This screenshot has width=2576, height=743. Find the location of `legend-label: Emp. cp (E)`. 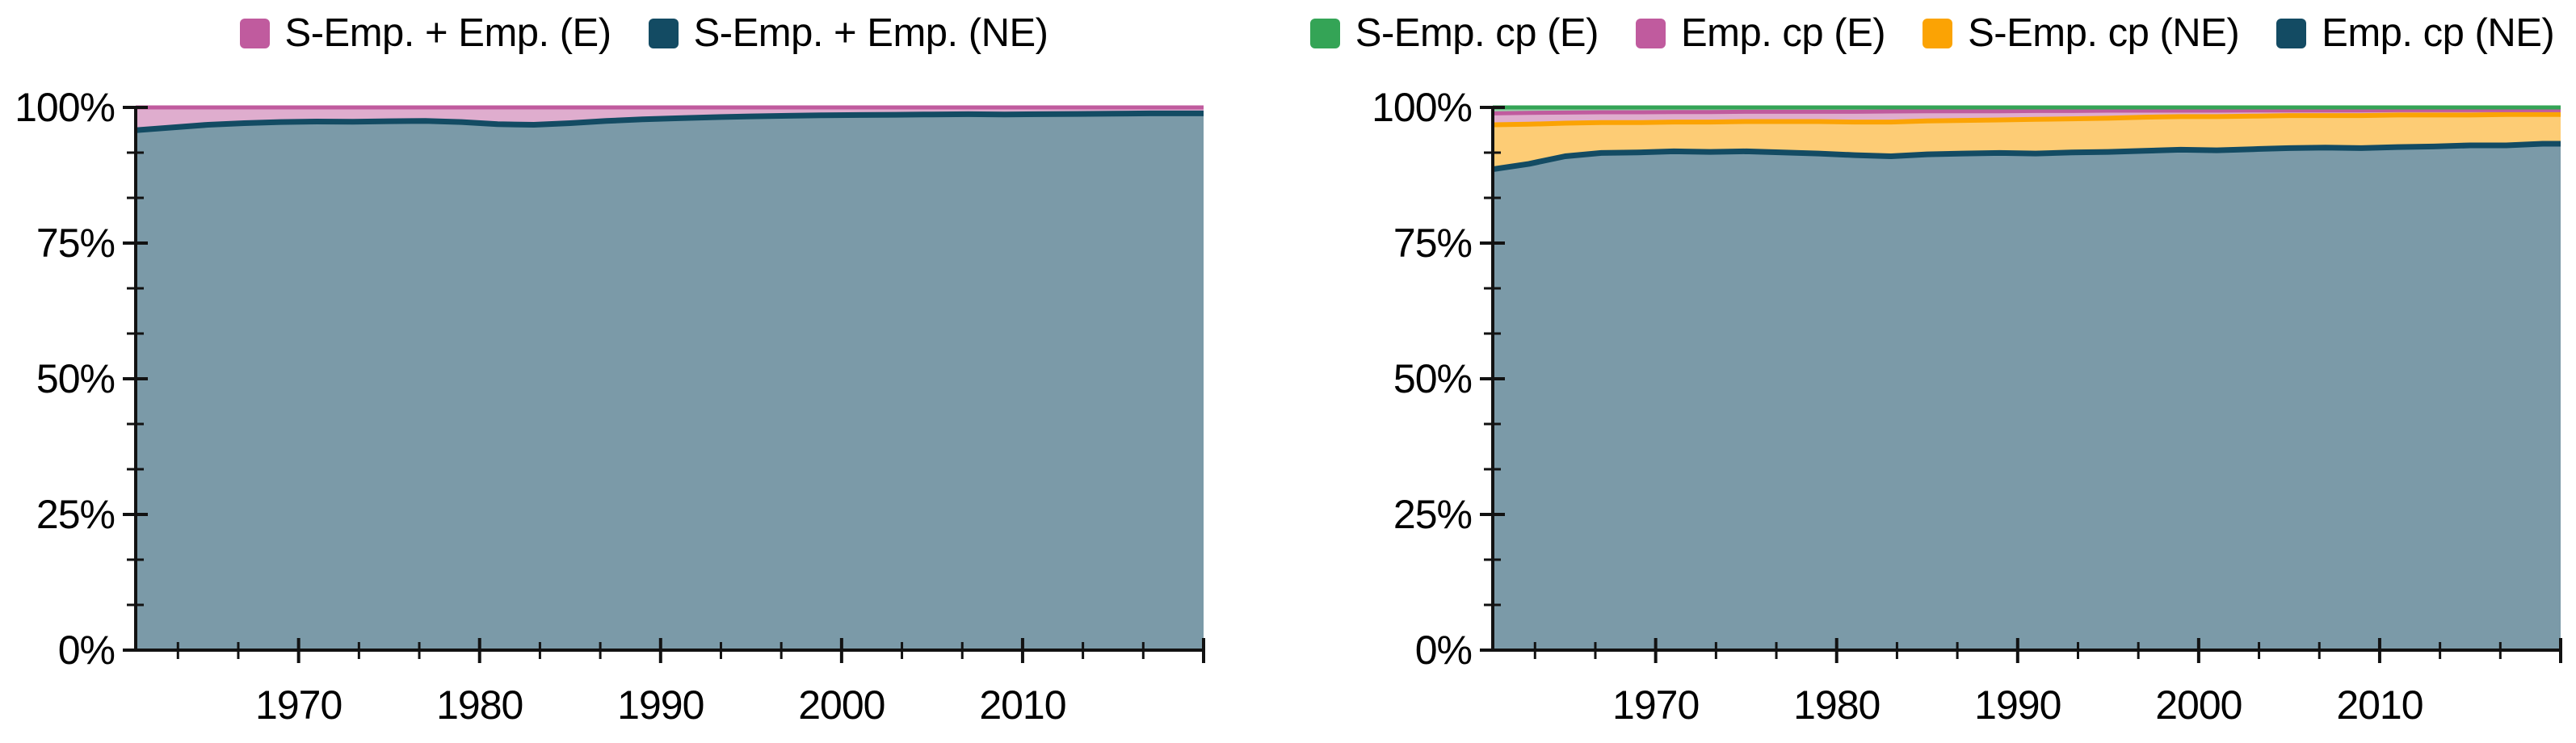

legend-label: Emp. cp (E) is located at coordinates (1783, 33).